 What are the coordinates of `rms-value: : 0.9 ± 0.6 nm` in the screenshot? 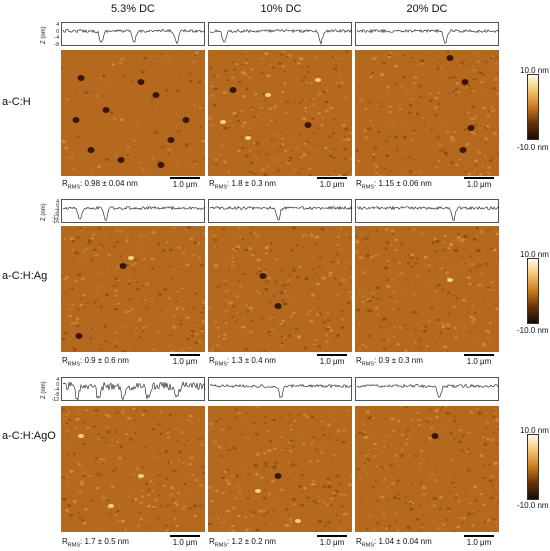 It's located at (104, 360).